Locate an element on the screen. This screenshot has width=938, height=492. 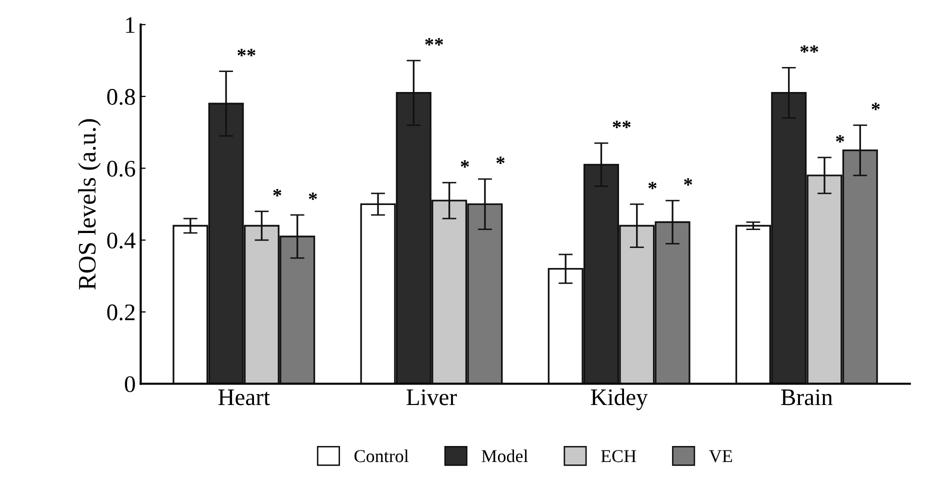
y-tick-label: 0.4 is located at coordinates (121, 240).